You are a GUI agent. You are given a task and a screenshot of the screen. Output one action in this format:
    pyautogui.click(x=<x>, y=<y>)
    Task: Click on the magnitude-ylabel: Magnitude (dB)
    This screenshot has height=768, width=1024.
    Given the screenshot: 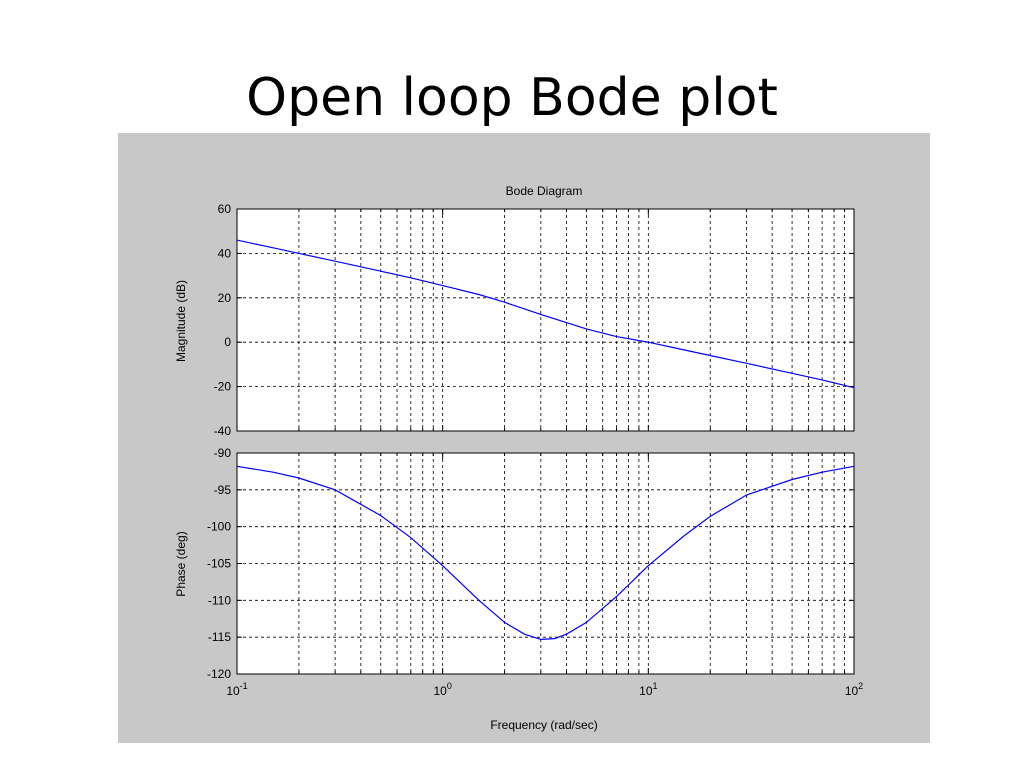 What is the action you would take?
    pyautogui.click(x=181, y=321)
    